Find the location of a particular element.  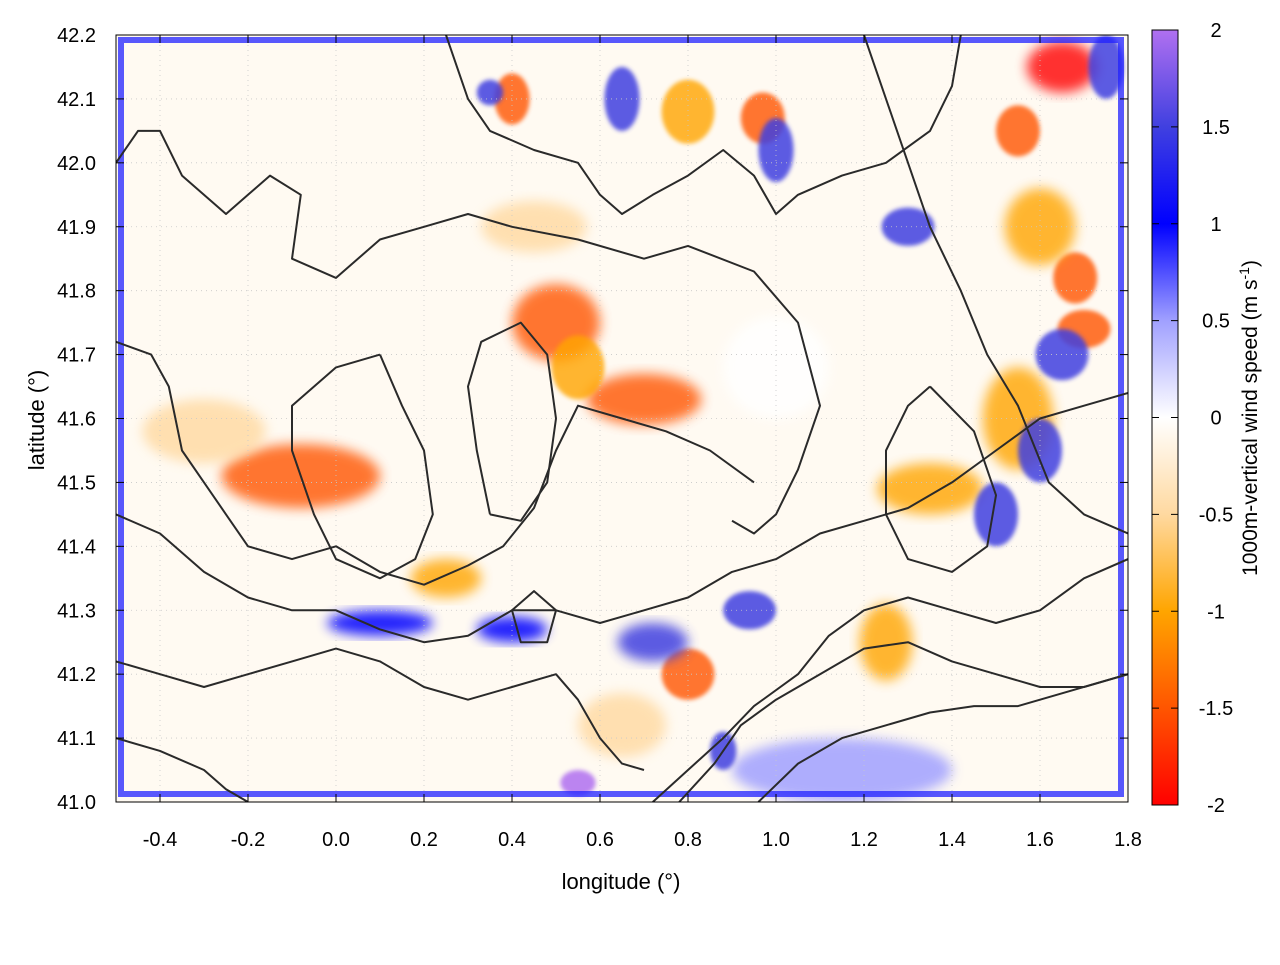

y-tick-label-8: 41.8 is located at coordinates (76, 292).